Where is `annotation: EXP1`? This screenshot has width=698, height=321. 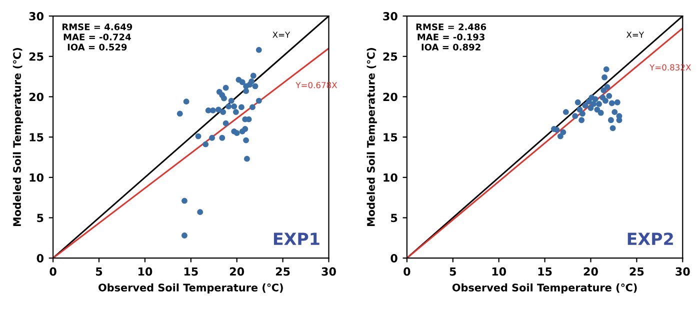 annotation: EXP1 is located at coordinates (297, 238).